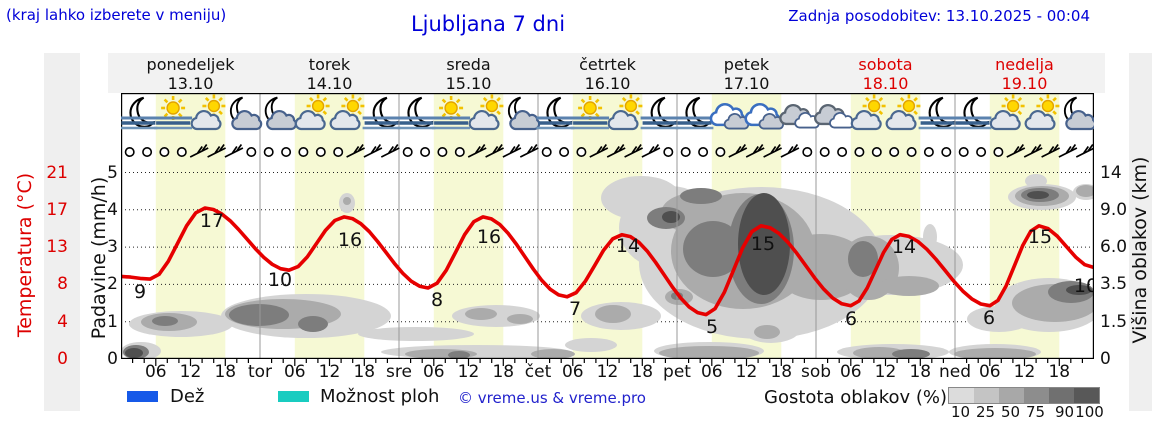 This screenshot has height=443, width=1152. Describe the element at coordinates (1114, 284) in the screenshot. I see `cloud-height-tick: 3.5` at that location.